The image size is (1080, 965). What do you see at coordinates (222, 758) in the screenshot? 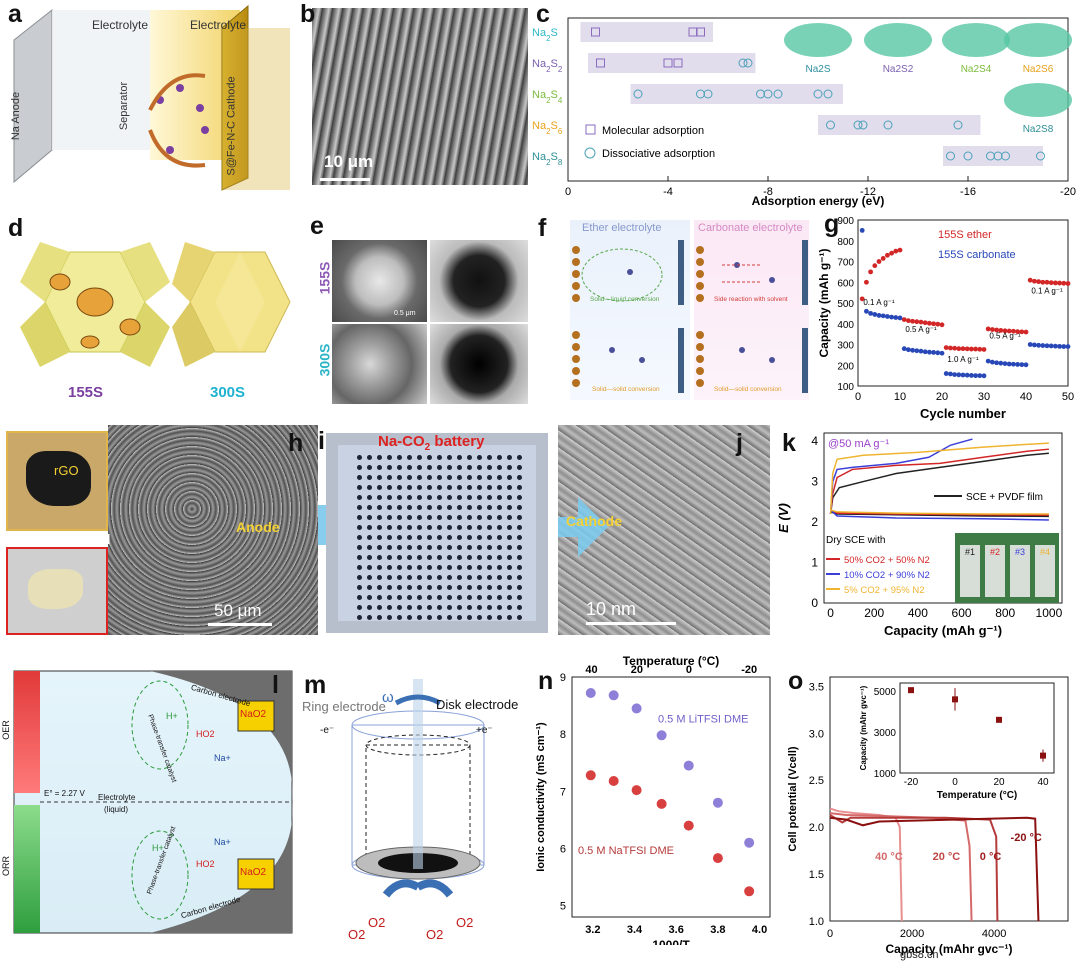
I see `na-plus-top: Na+` at bounding box center [222, 758].